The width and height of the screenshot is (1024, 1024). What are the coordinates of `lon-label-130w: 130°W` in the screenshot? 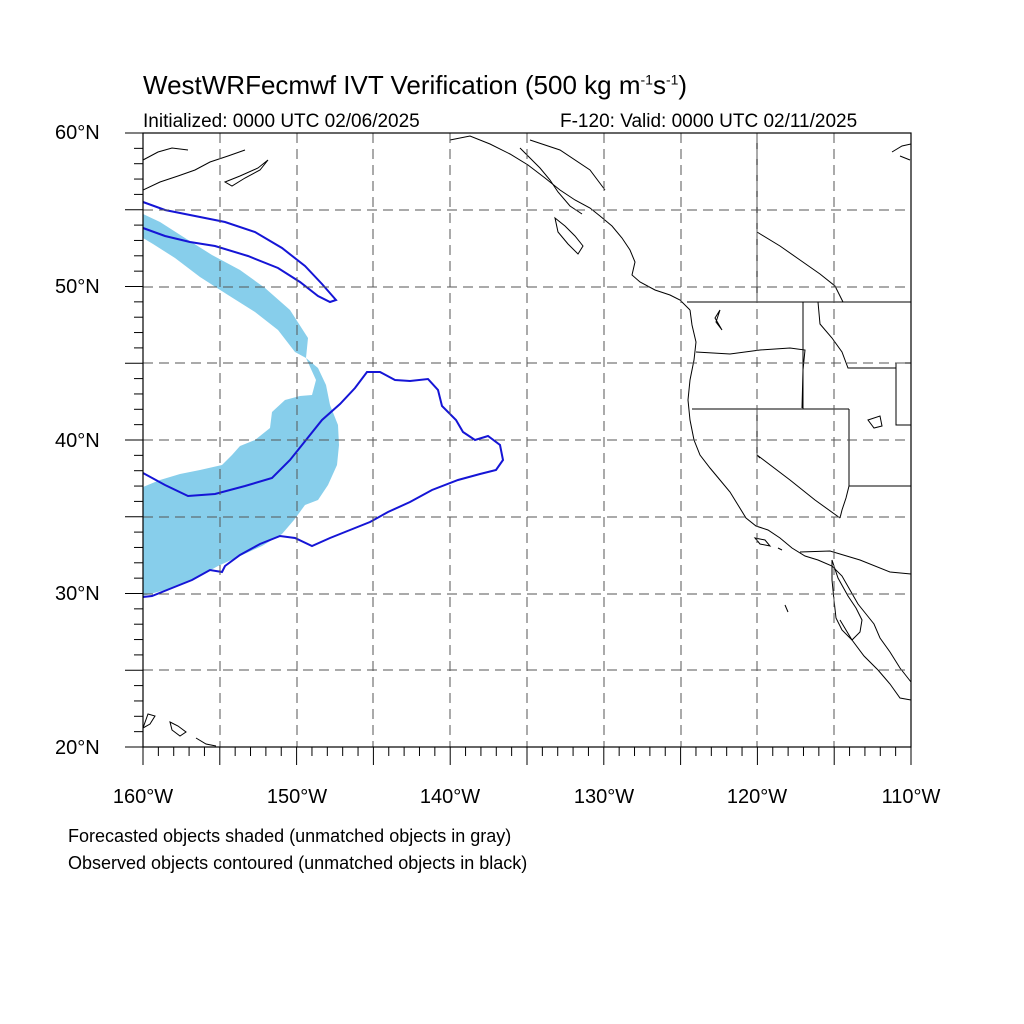 It's located at (604, 797).